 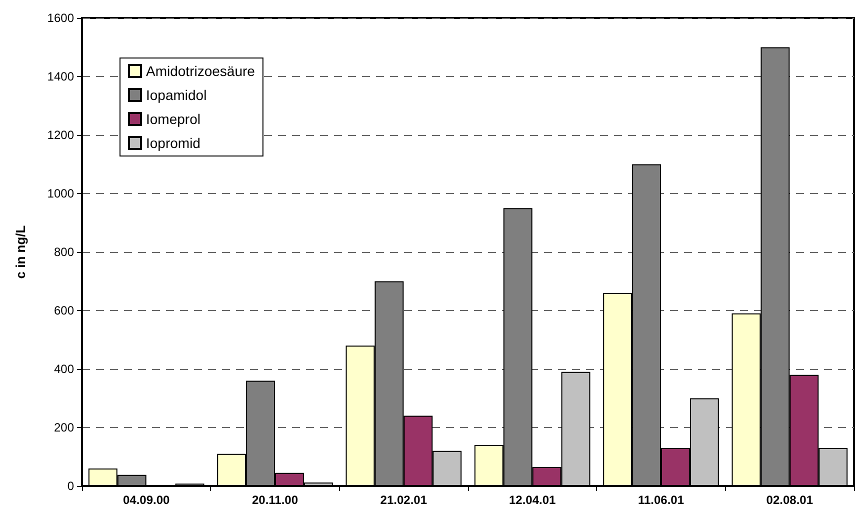 I want to click on y-tick-label: 0, so click(x=70, y=486).